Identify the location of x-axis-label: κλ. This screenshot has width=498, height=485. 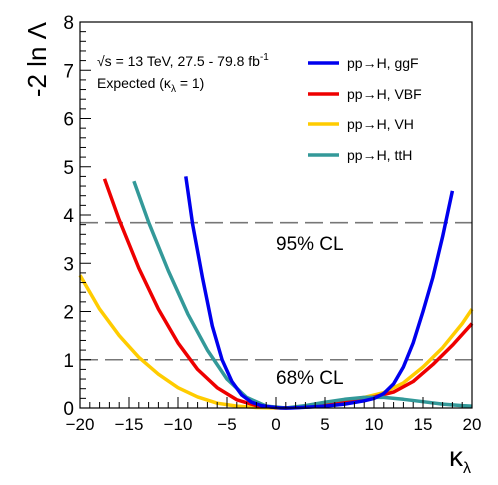
(460, 459).